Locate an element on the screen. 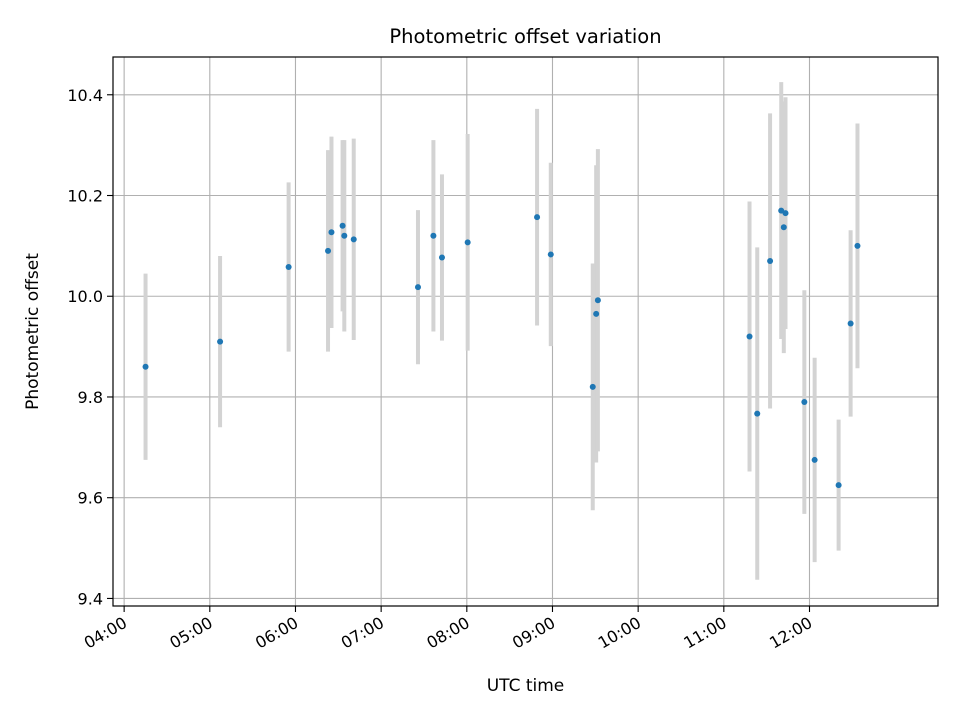  y-tick-label: 10.0 is located at coordinates (85, 296).